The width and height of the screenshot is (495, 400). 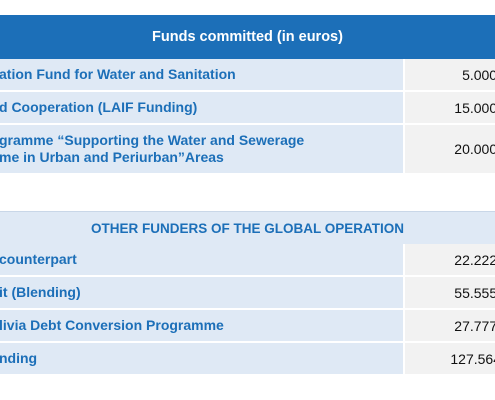 I want to click on row-value: 27.777., so click(x=474, y=325).